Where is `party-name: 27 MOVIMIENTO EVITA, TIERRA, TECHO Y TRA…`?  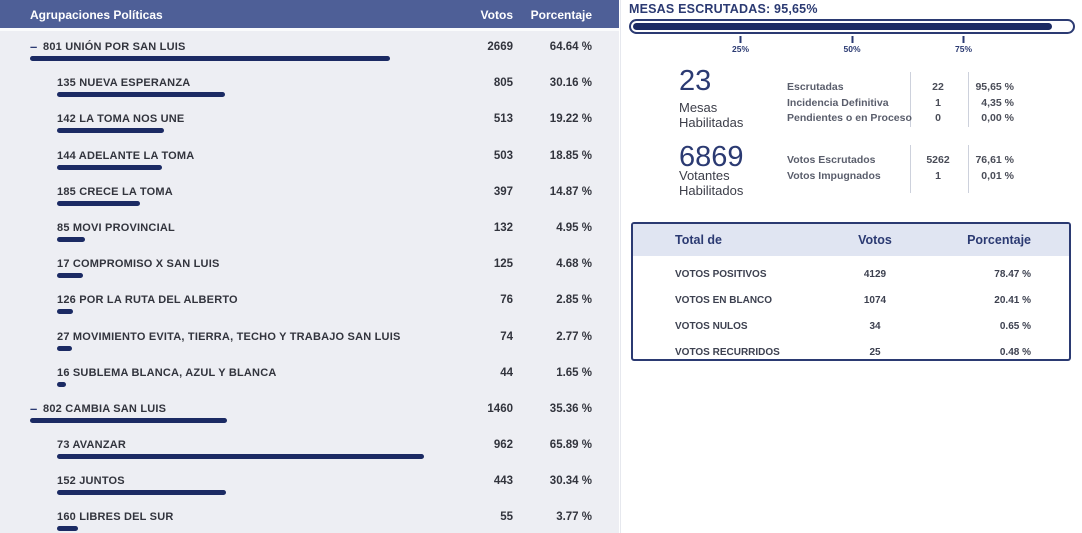
party-name: 27 MOVIMIENTO EVITA, TIERRA, TECHO Y TRA… is located at coordinates (229, 336).